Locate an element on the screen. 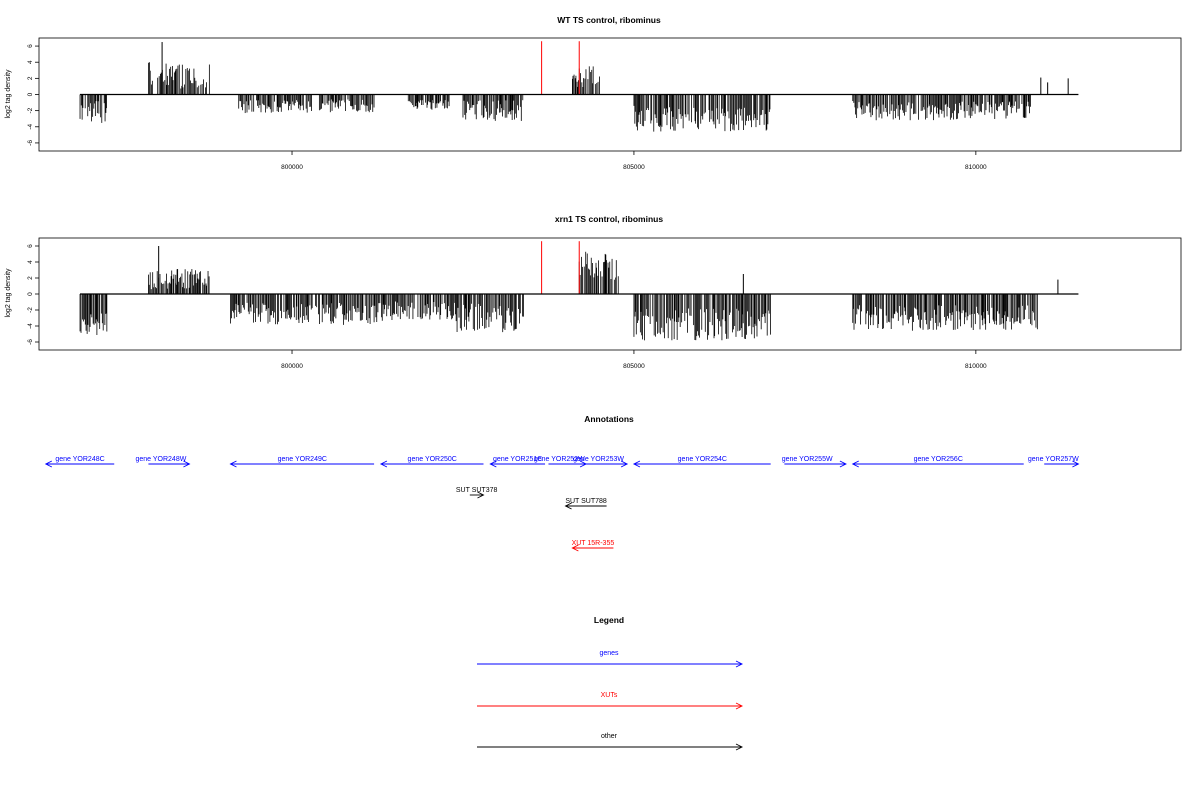 Image resolution: width=1200 pixels, height=805 pixels. feature-label: SUT SUT378 is located at coordinates (477, 490).